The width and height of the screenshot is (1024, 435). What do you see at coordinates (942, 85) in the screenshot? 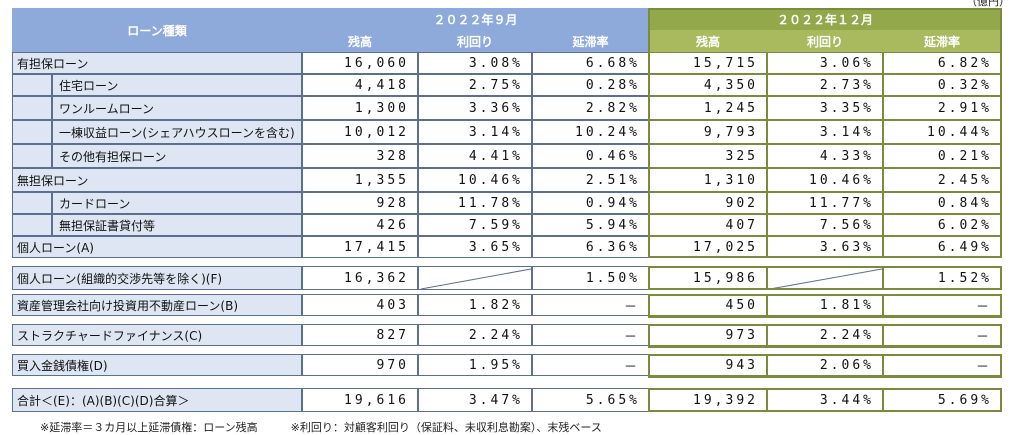
I see `row-p2-delinquency: 0.32%` at bounding box center [942, 85].